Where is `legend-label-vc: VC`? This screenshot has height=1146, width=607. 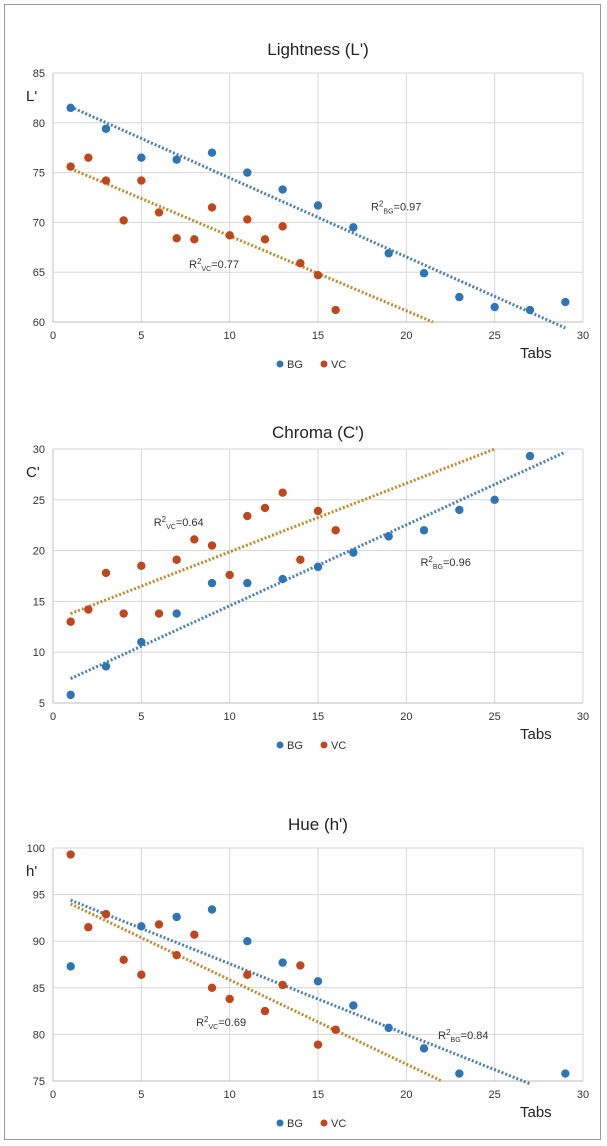
legend-label-vc: VC is located at coordinates (338, 746).